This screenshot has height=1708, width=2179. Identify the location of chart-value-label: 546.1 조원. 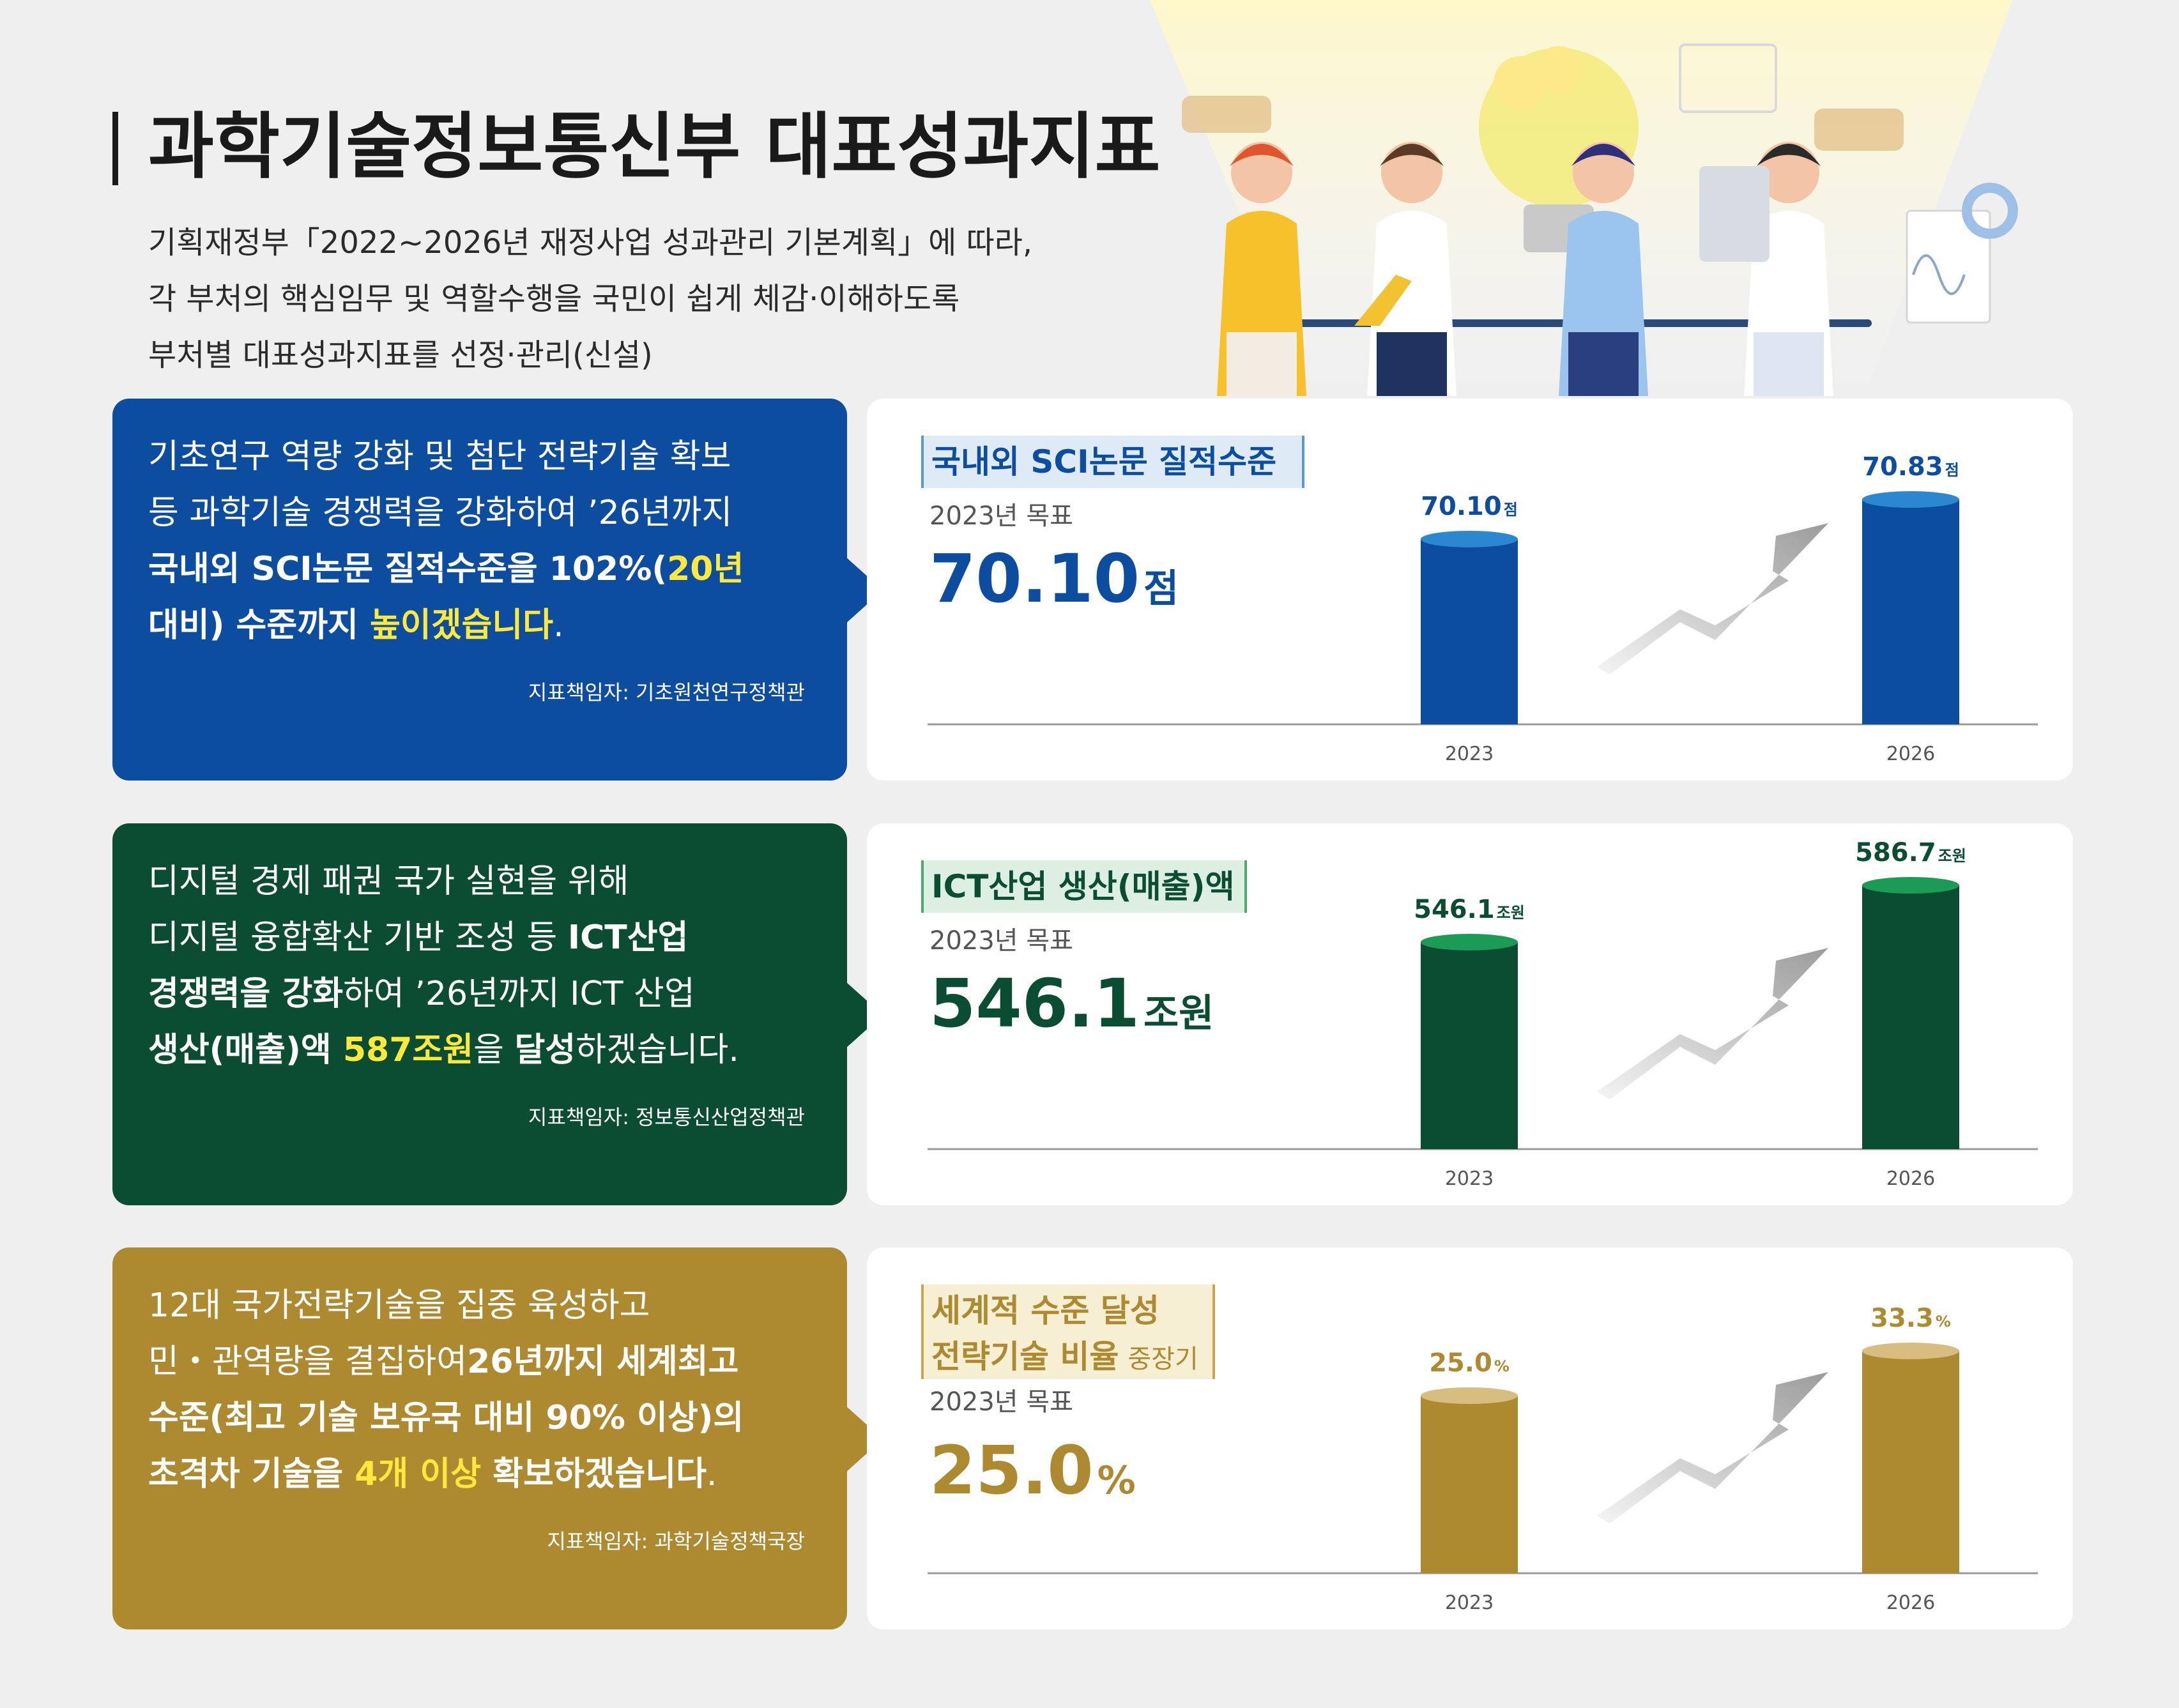
(1470, 910).